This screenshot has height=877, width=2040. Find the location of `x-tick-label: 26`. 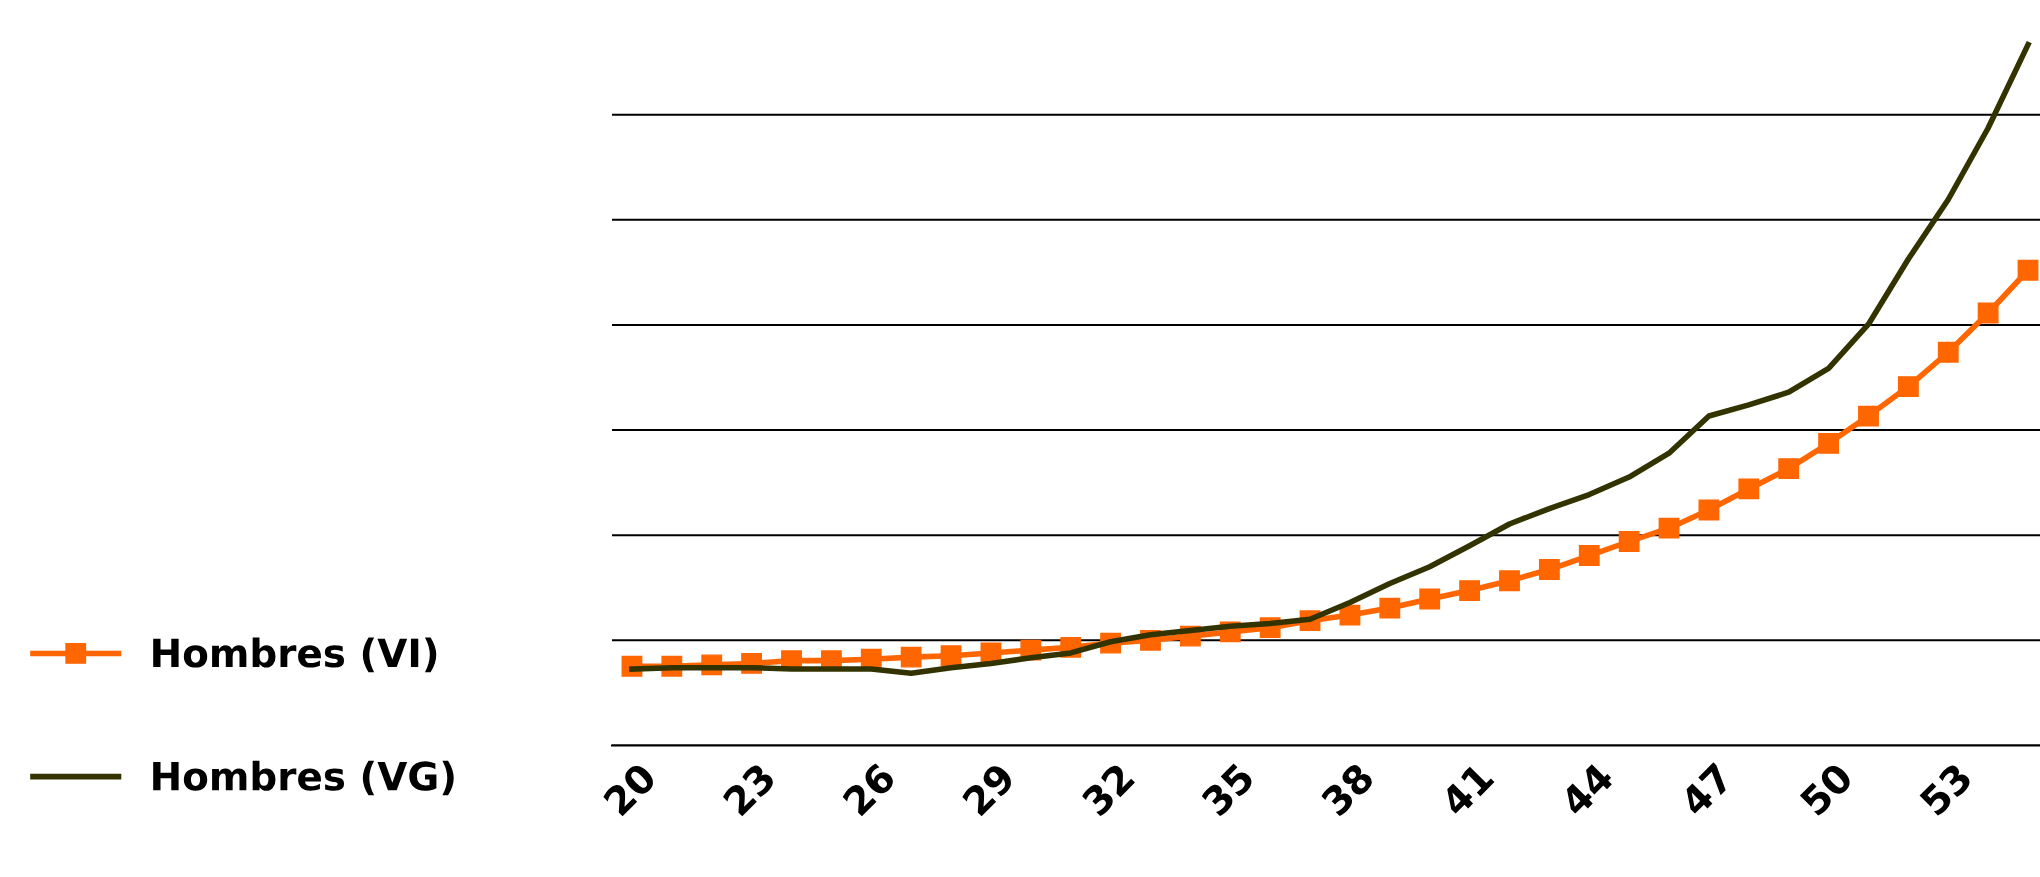

x-tick-label: 26 is located at coordinates (869, 789).